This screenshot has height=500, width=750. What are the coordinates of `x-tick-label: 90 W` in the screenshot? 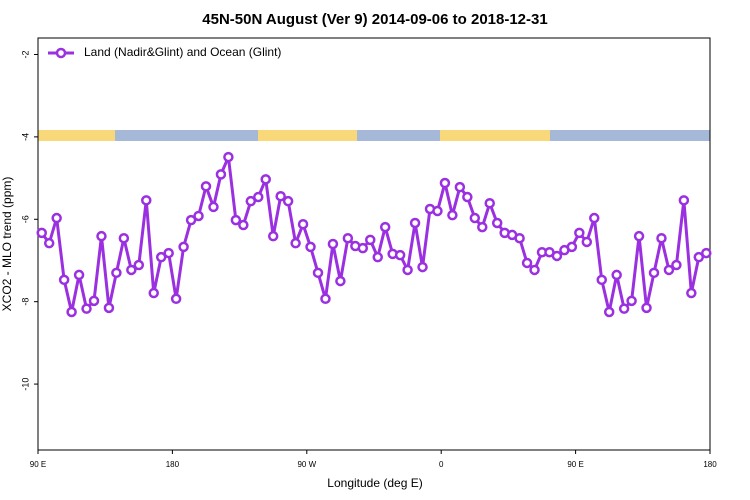 It's located at (306, 464).